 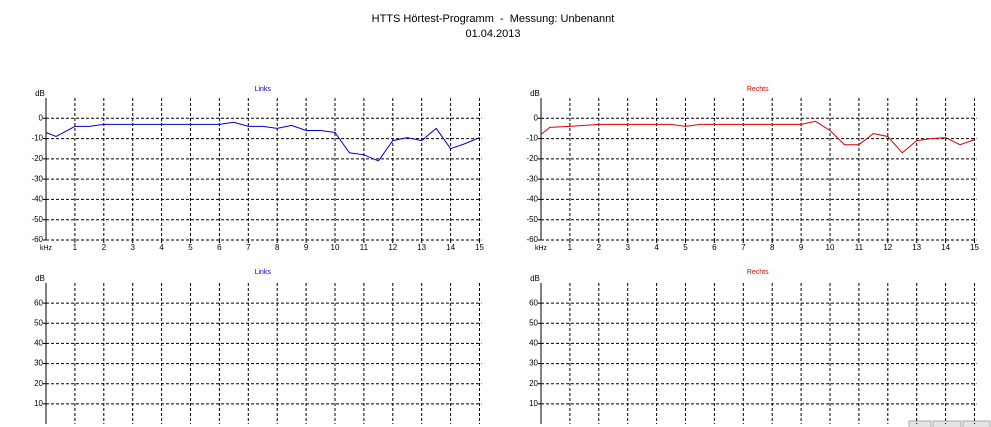 What do you see at coordinates (492, 34) in the screenshot?
I see `page-date: 01.04.2013` at bounding box center [492, 34].